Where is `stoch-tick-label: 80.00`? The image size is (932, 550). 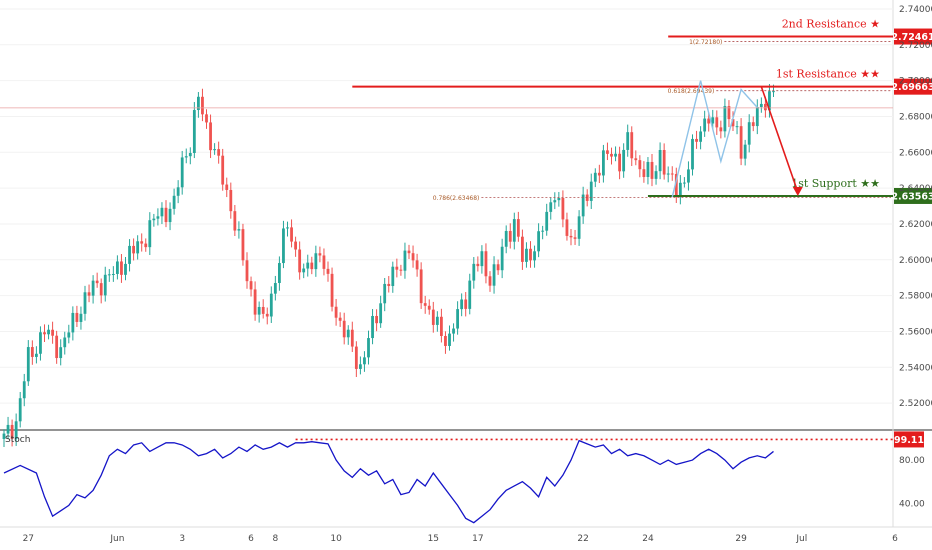
stoch-tick-label: 80.00 is located at coordinates (912, 461).